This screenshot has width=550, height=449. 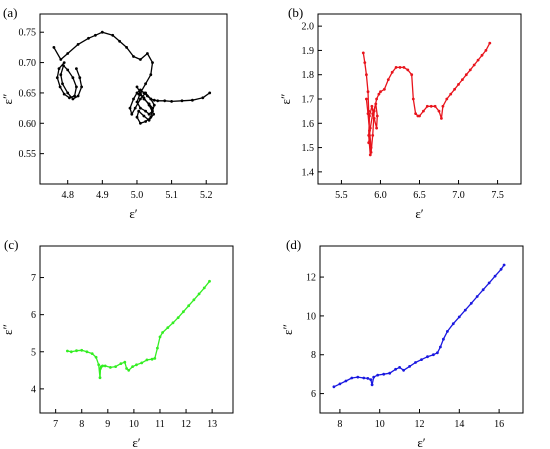 What do you see at coordinates (311, 316) in the screenshot?
I see `y-tick-label: 10` at bounding box center [311, 316].